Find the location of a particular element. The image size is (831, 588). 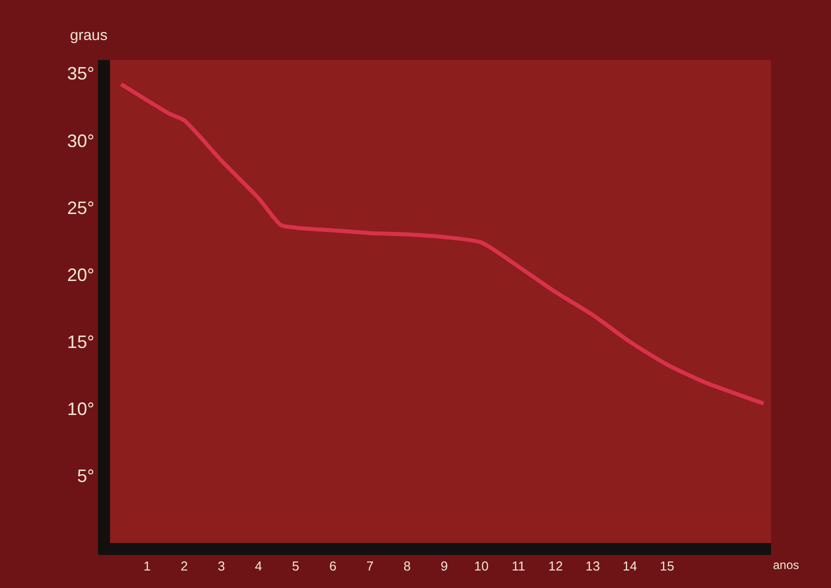

x-tick-label: 9 is located at coordinates (444, 566).